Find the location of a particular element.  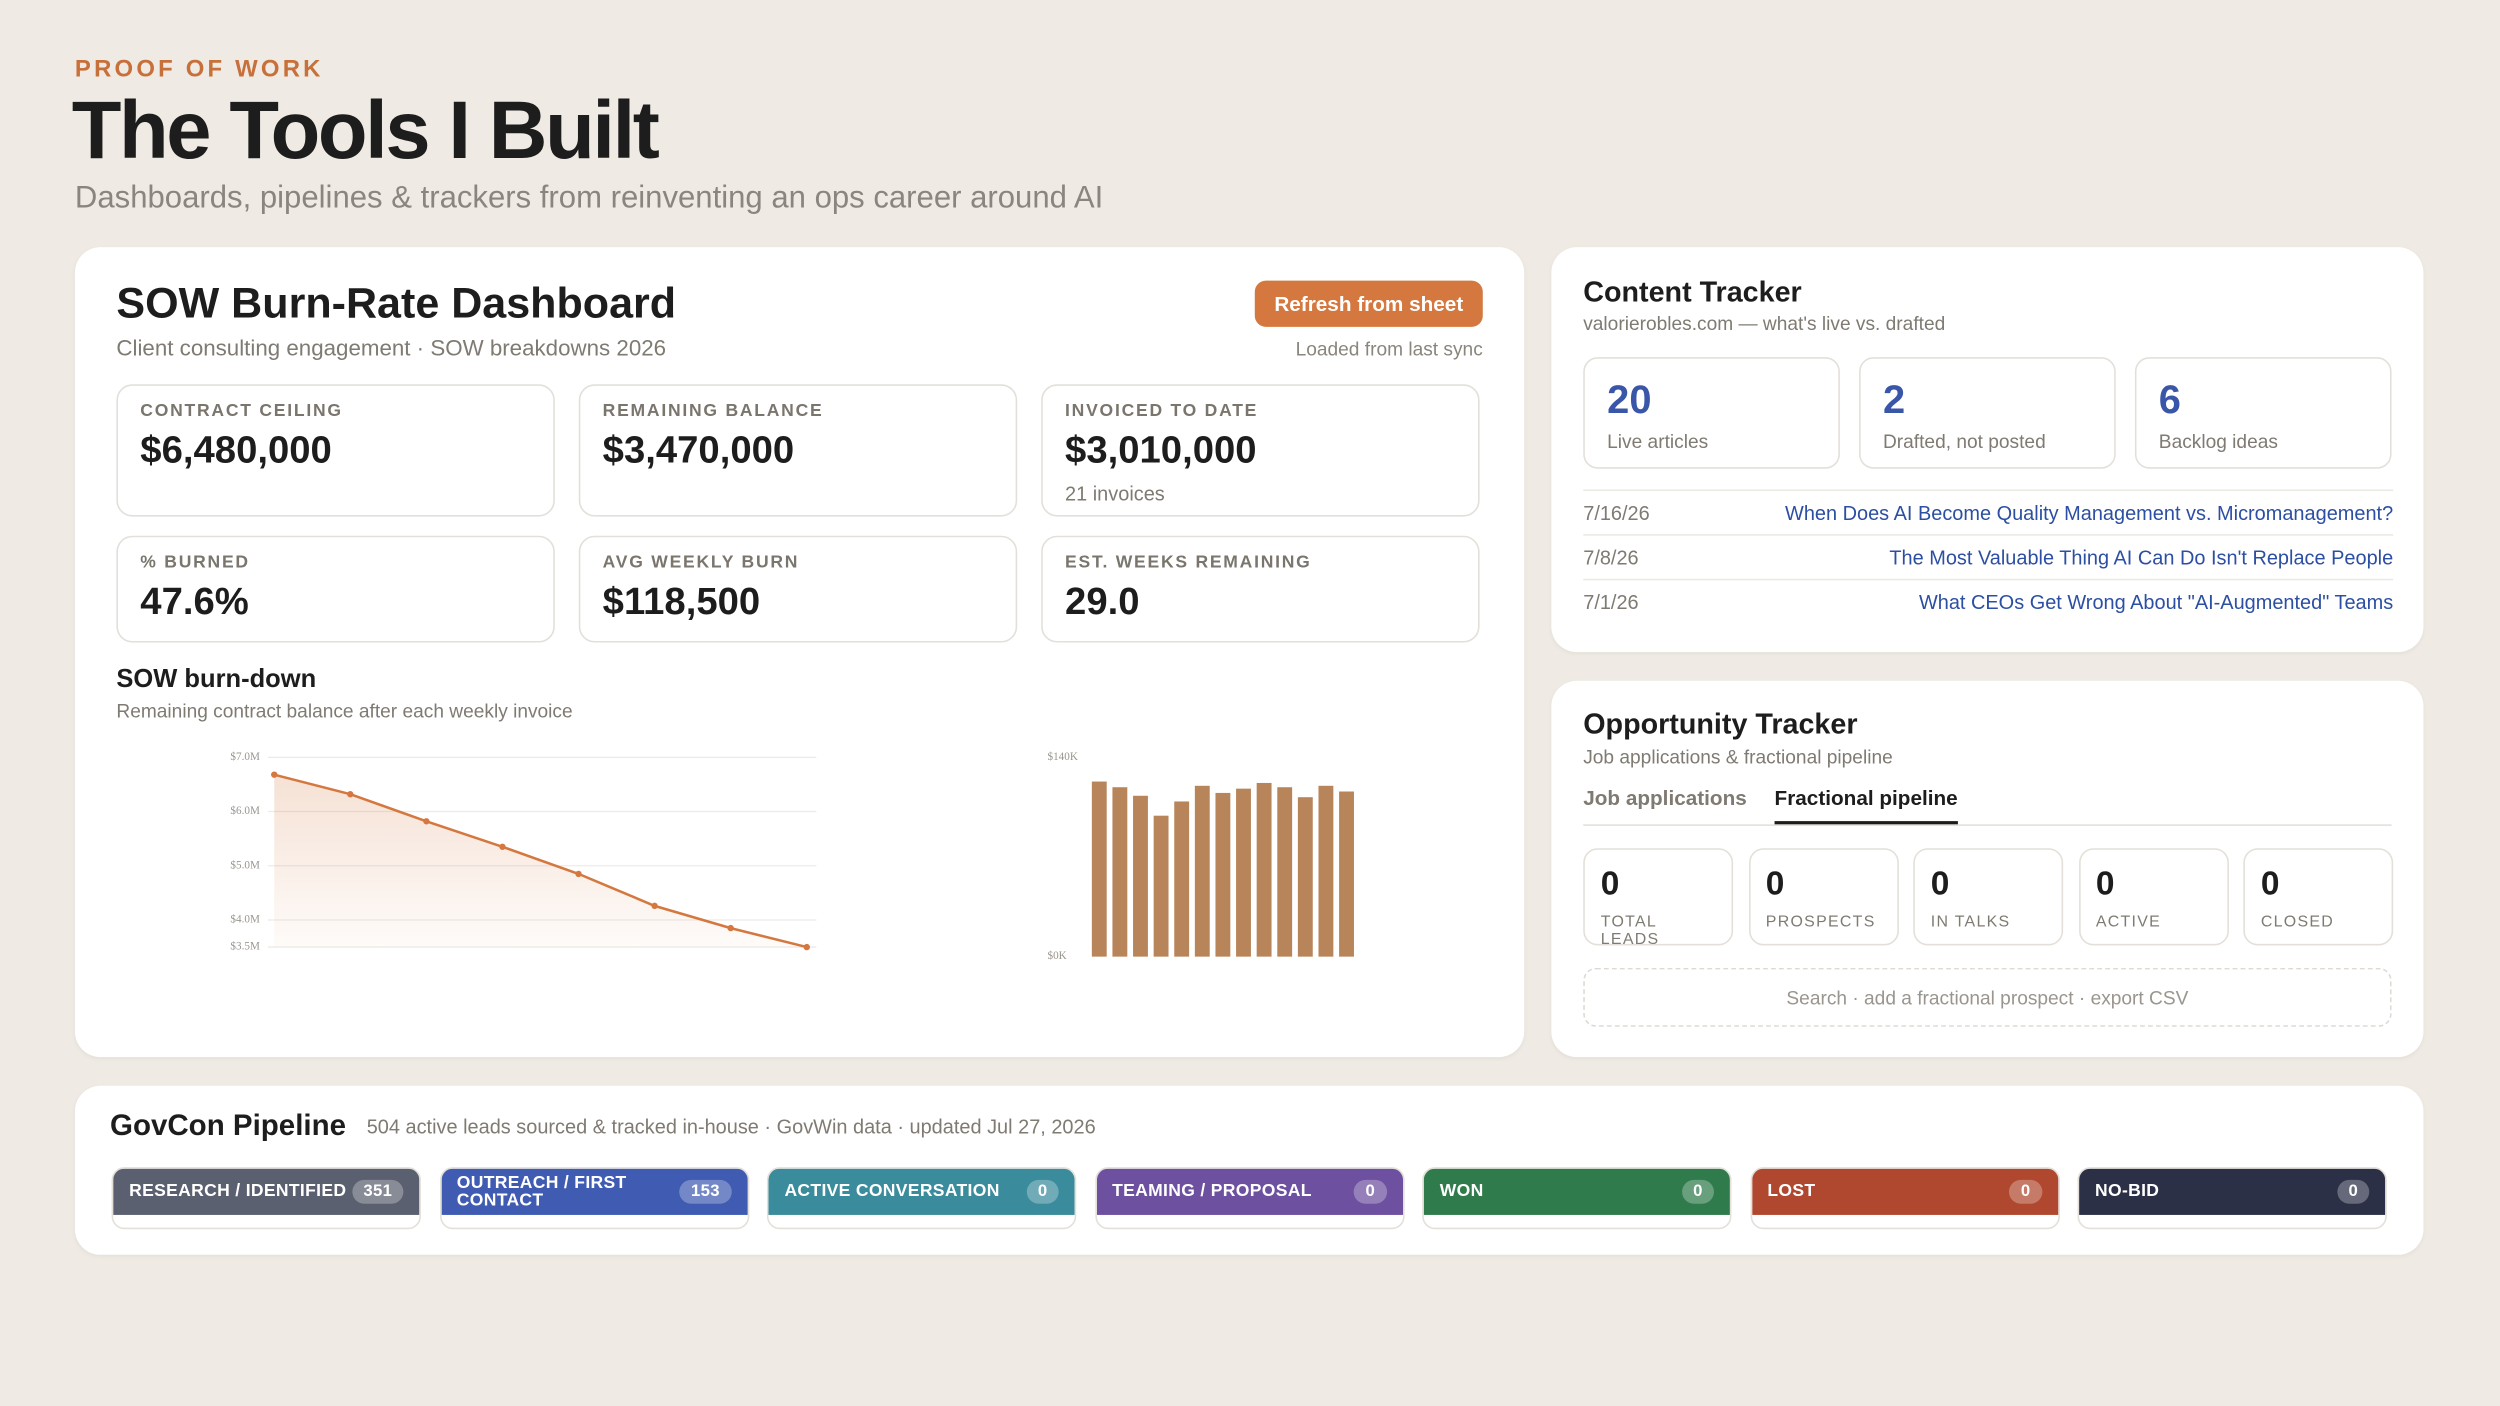

y-tick-label: $3.5M is located at coordinates (245, 947).